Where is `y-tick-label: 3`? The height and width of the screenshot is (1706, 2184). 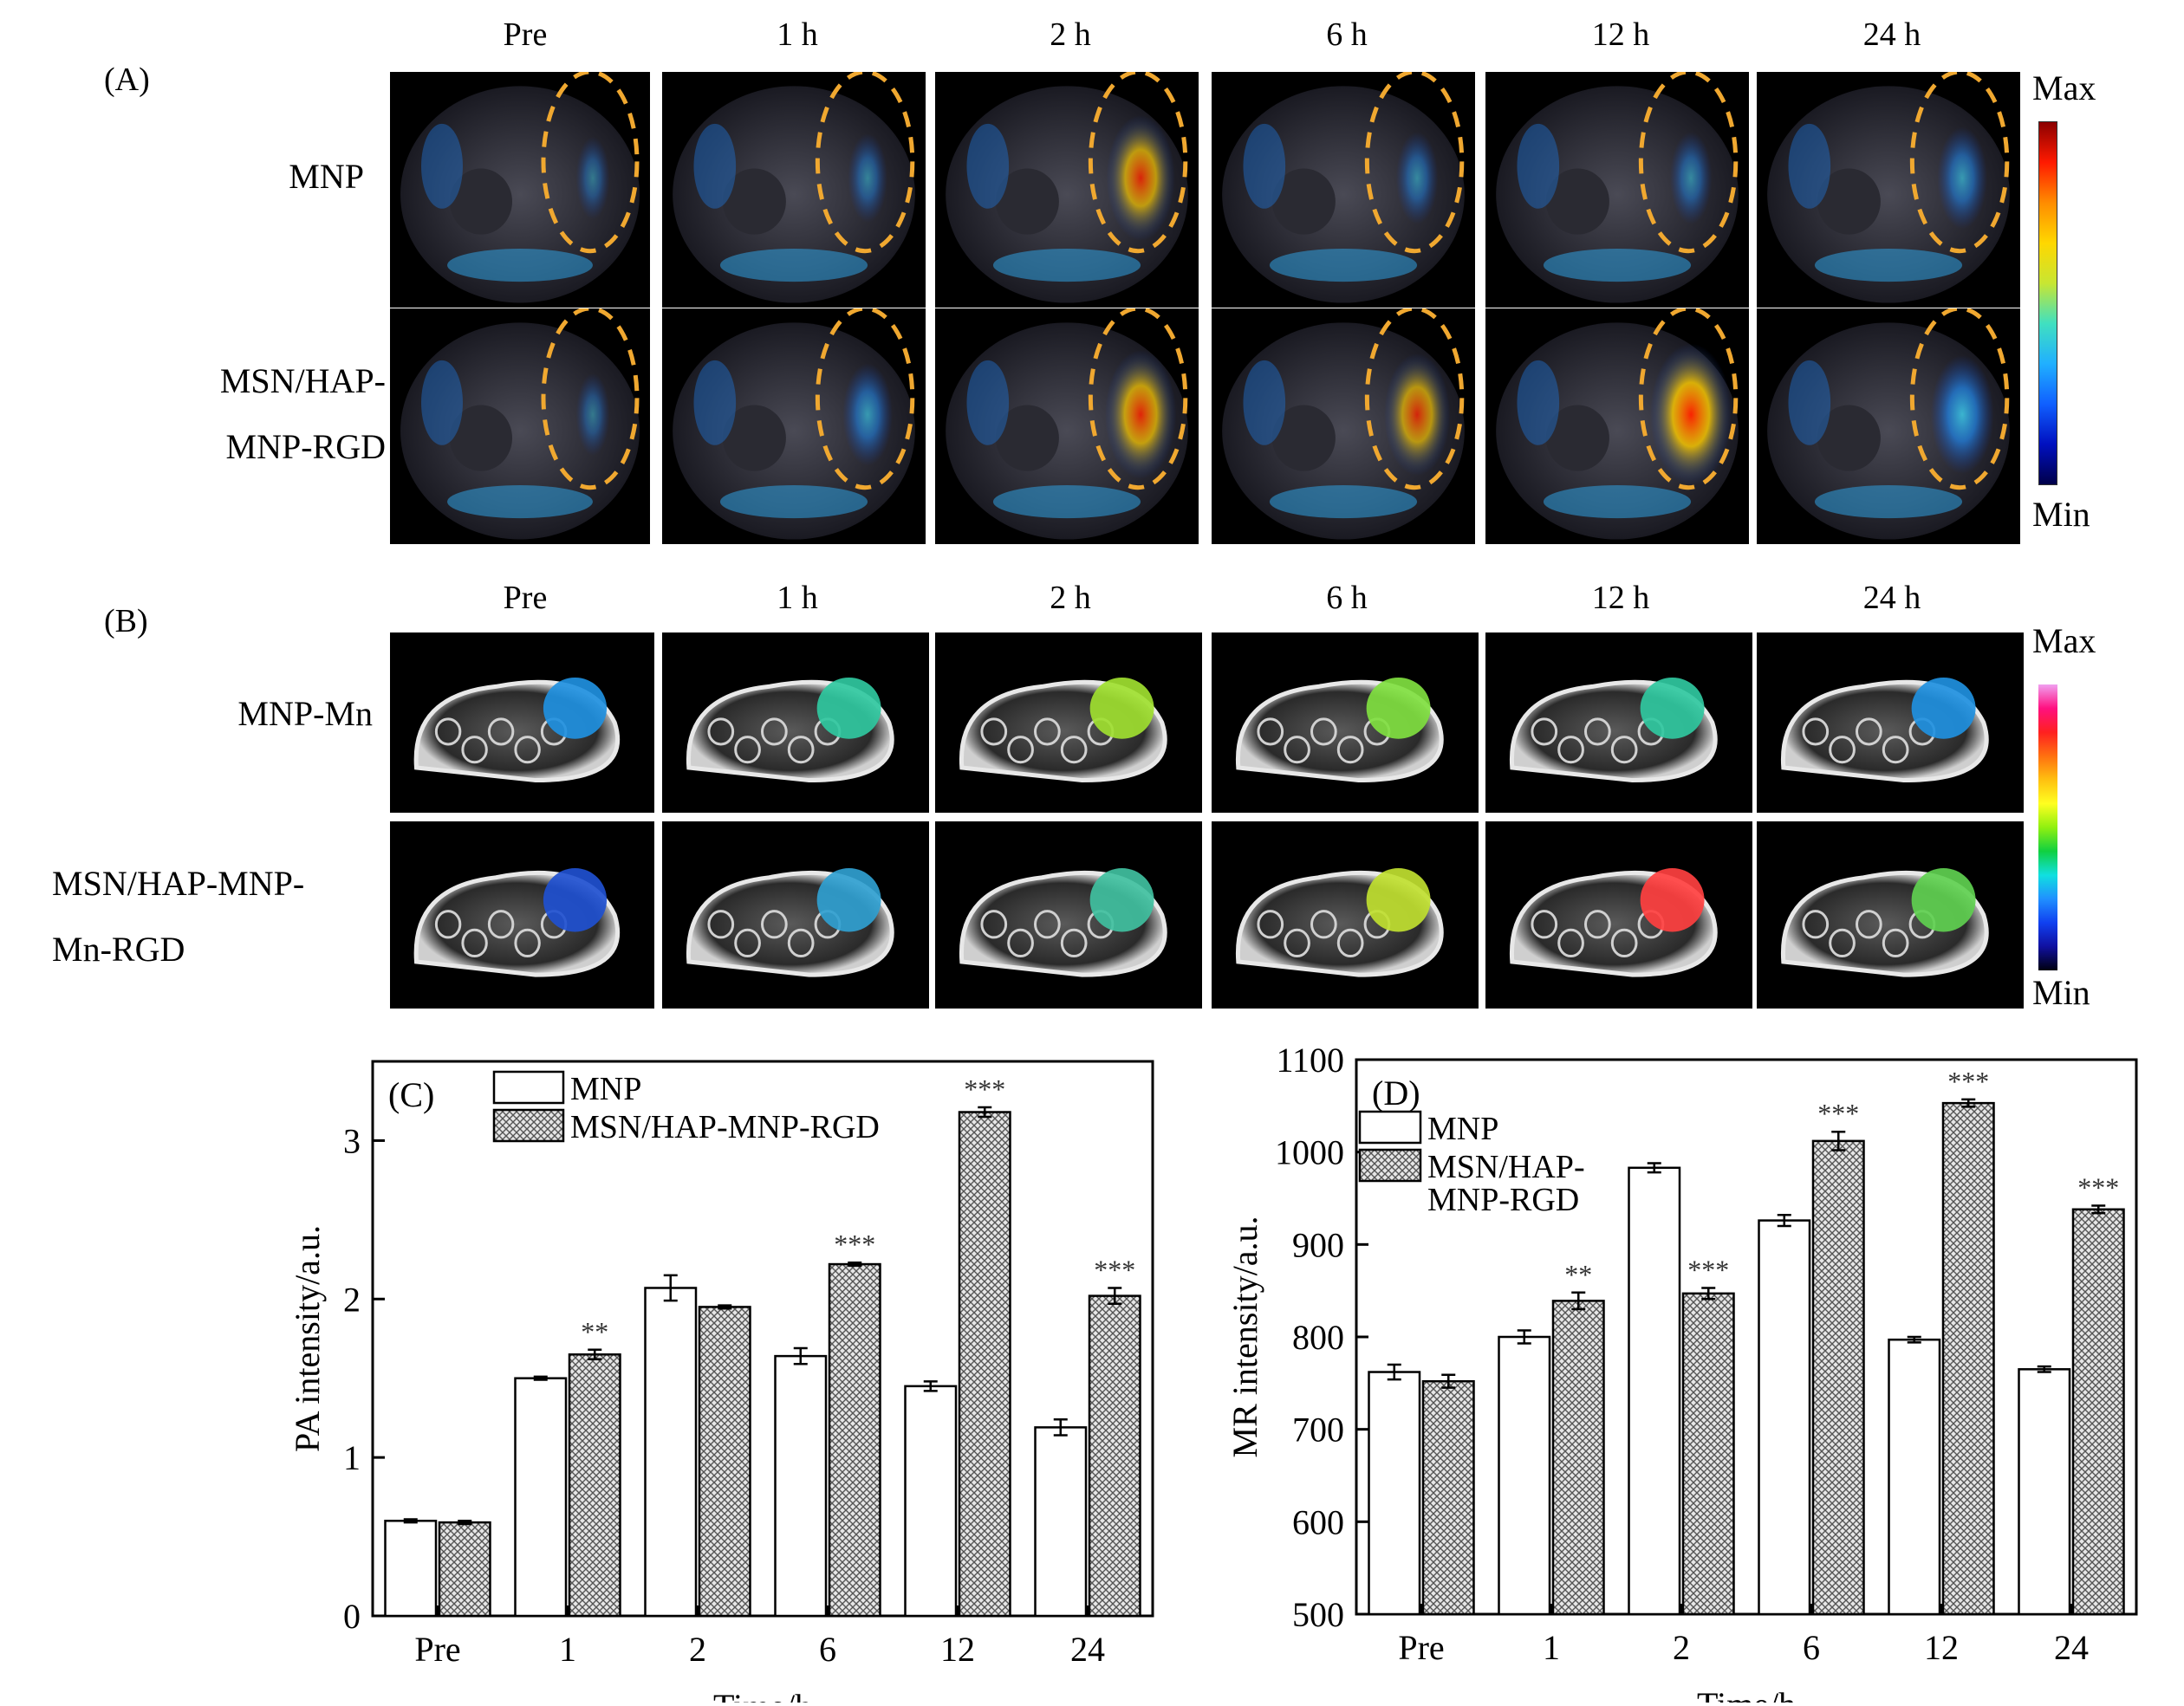 y-tick-label: 3 is located at coordinates (352, 1141).